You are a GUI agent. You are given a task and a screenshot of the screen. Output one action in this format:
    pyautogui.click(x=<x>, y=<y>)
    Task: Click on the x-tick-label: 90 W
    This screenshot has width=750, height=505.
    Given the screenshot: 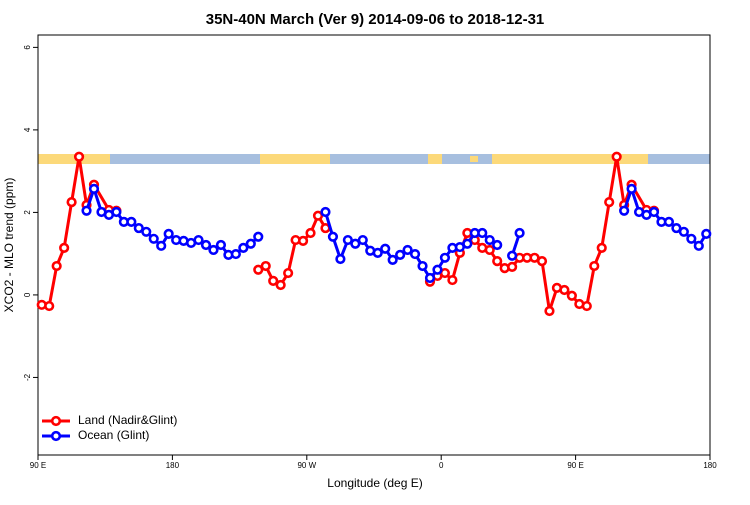 What is the action you would take?
    pyautogui.click(x=306, y=465)
    